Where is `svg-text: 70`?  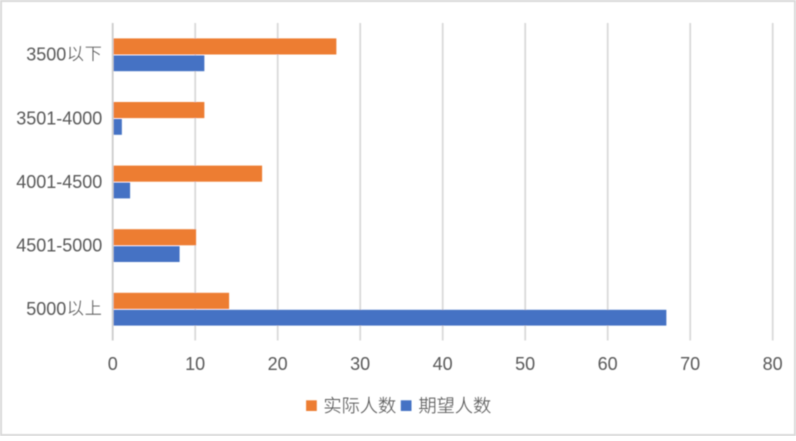
svg-text: 70 is located at coordinates (690, 364).